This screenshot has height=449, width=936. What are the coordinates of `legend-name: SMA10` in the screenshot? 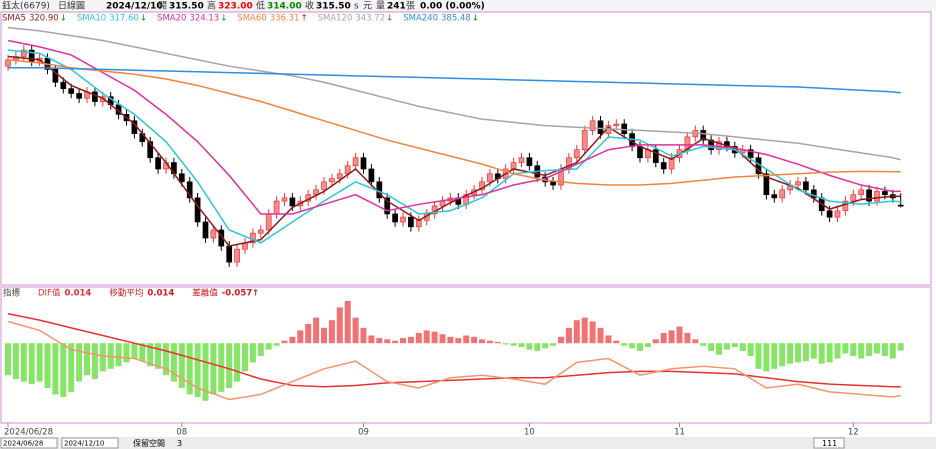 It's located at (91, 19).